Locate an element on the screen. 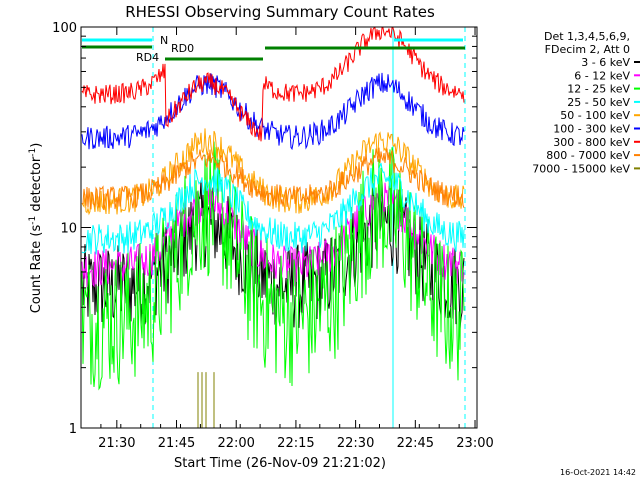 This screenshot has height=480, width=640. y-axis-label-main: Count Rate (s is located at coordinates (36, 269).